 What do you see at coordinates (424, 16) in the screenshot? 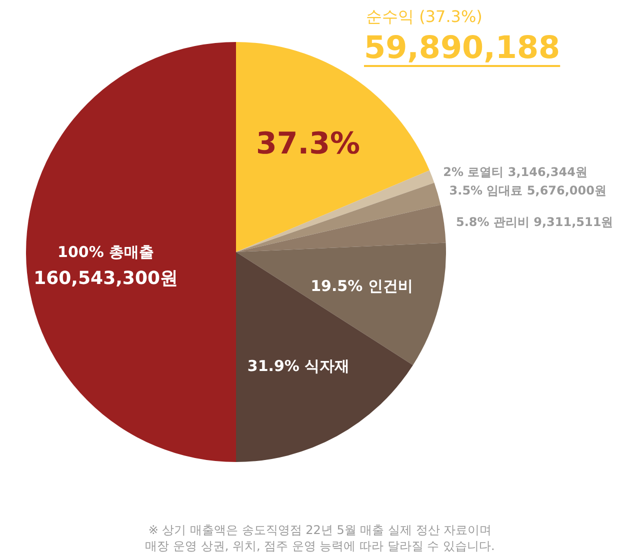
I see `text: 순수익 (37.3%)` at bounding box center [424, 16].